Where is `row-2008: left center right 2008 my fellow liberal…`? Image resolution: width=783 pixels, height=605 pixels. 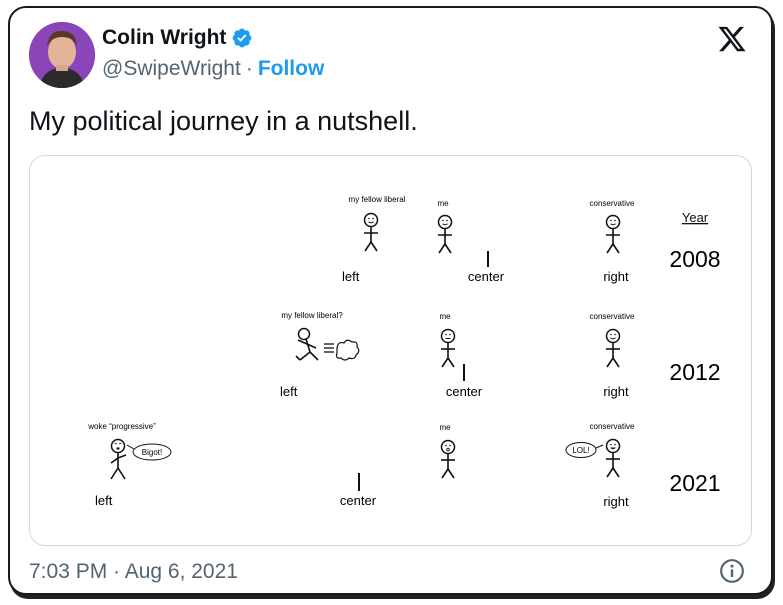
row-2008: left center right 2008 my fellow liberal… is located at coordinates (531, 239).